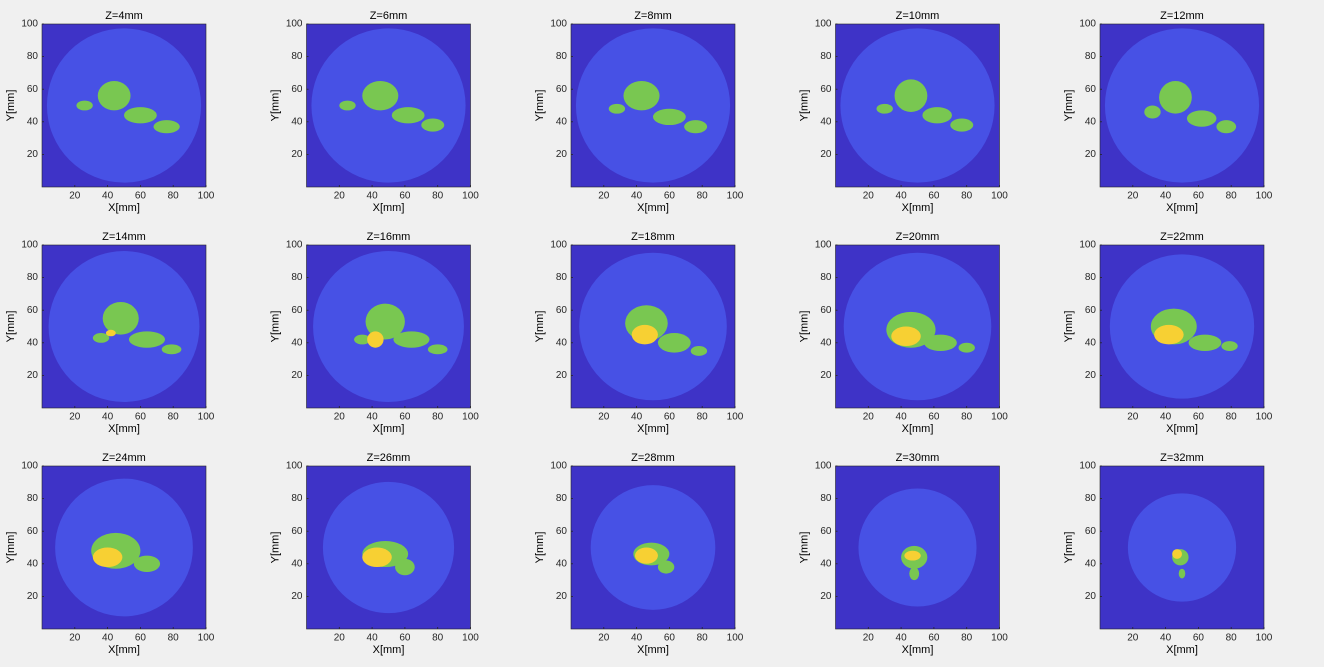 The width and height of the screenshot is (1324, 667). I want to click on chart-title: Z=22mm, so click(1182, 237).